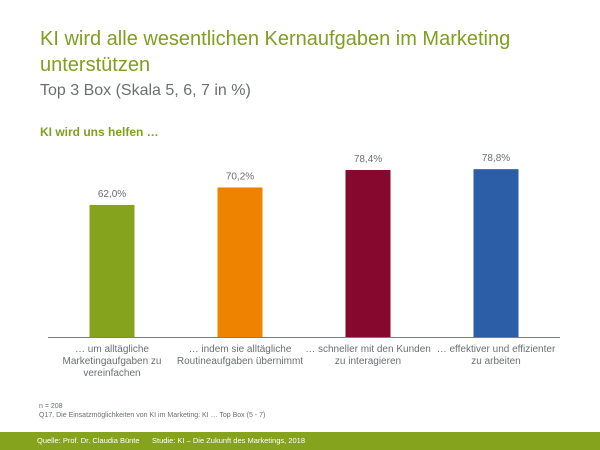 This screenshot has width=600, height=450. What do you see at coordinates (51, 406) in the screenshot?
I see `sample-size: n = 208` at bounding box center [51, 406].